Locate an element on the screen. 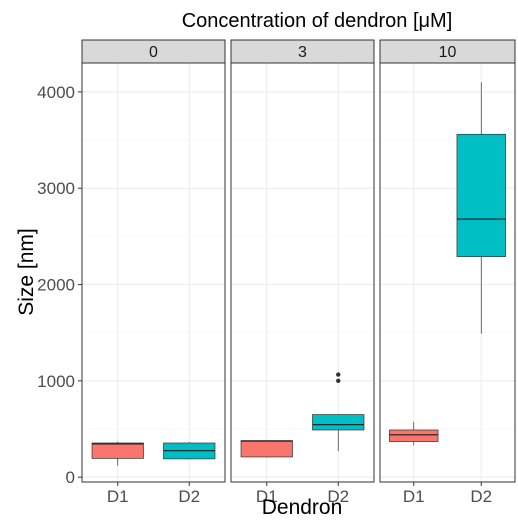 The width and height of the screenshot is (518, 520). facet-strip-label: 0 is located at coordinates (153, 52).